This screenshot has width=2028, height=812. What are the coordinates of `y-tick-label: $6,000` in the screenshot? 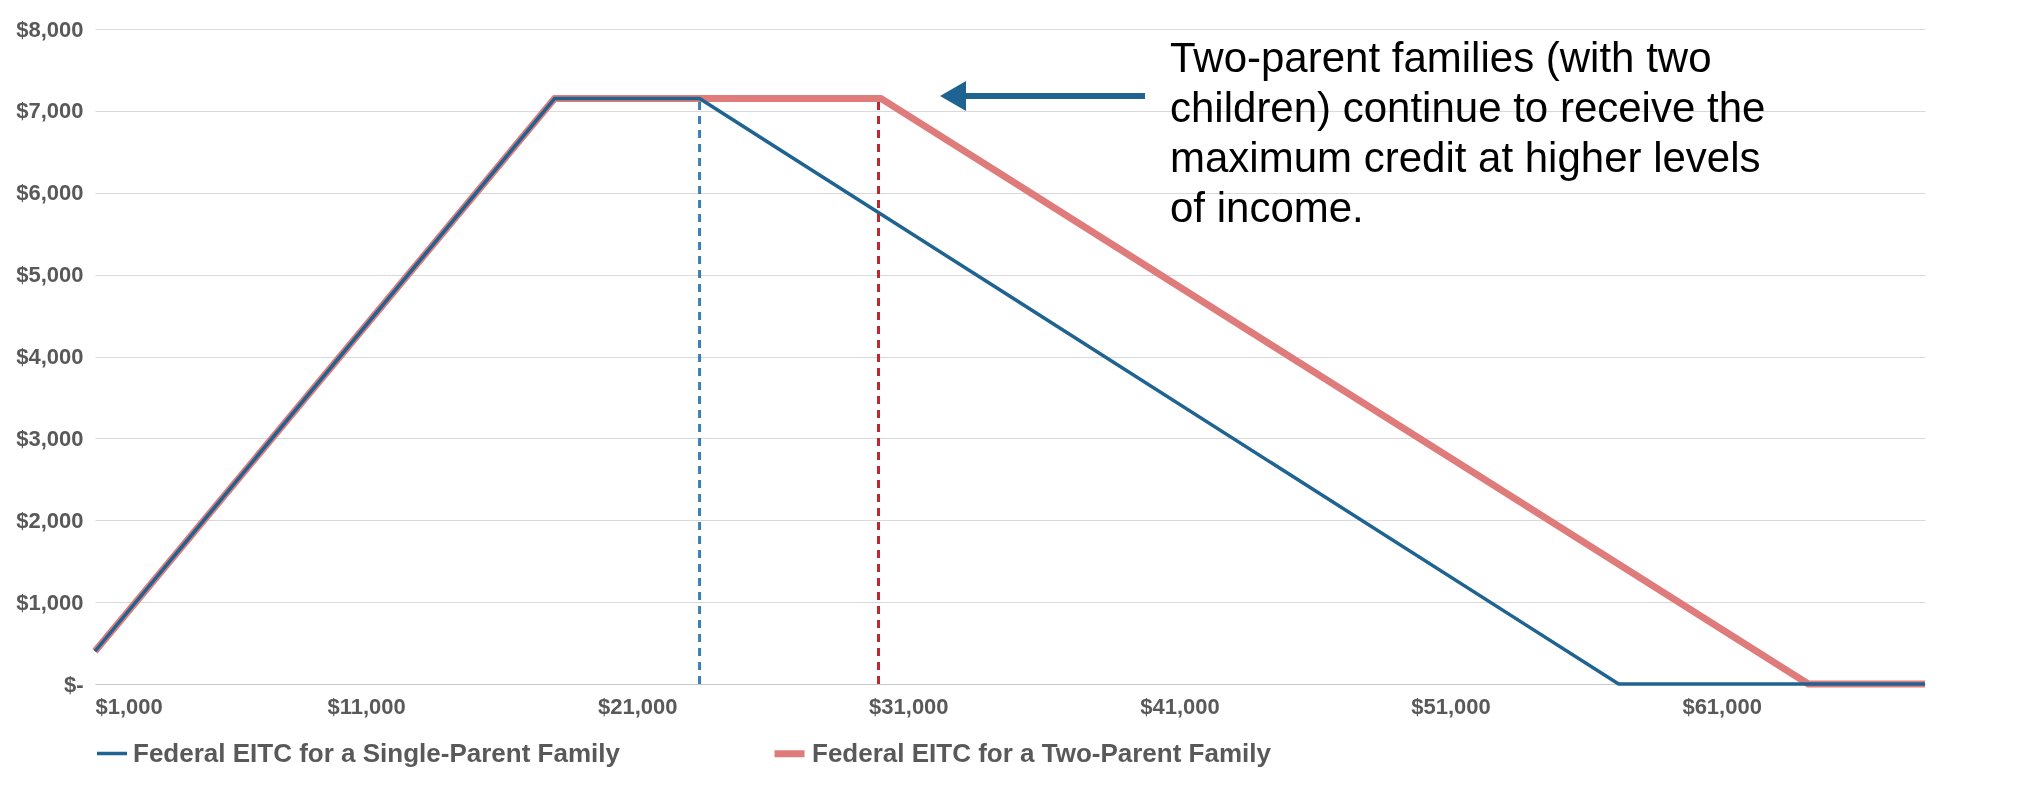 It's located at (50, 193).